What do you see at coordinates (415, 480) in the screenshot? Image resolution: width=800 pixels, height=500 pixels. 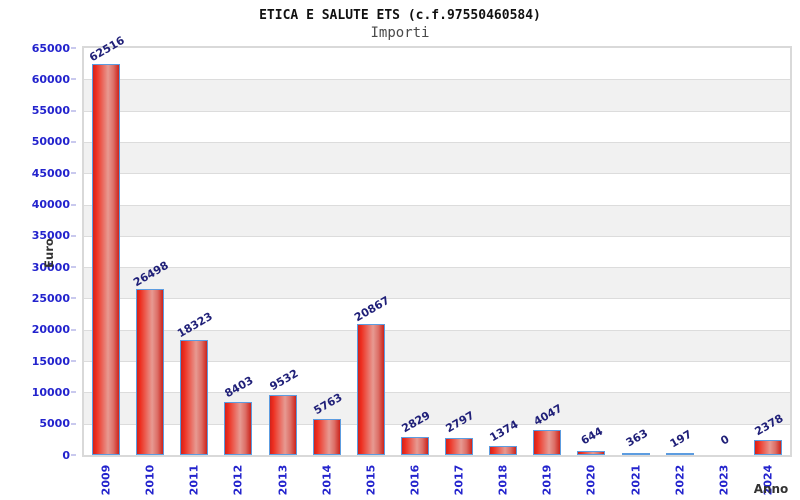 I see `x-tick-label: 2016` at bounding box center [415, 480].